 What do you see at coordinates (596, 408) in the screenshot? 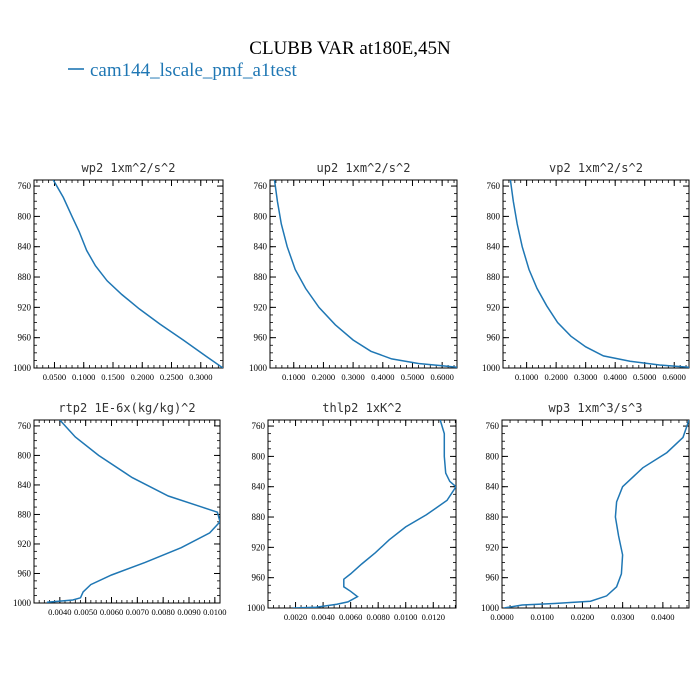
I see `panel-title: wp3 1xm^3/s^3` at bounding box center [596, 408].